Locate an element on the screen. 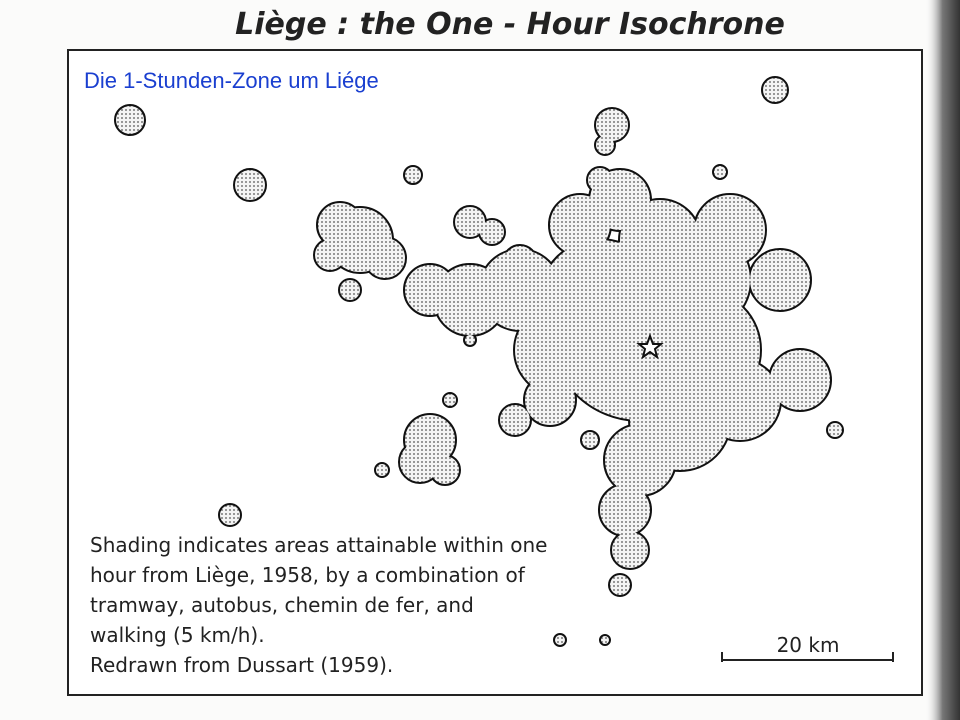 This screenshot has width=960, height=720. scale-label: 20 km is located at coordinates (808, 645).